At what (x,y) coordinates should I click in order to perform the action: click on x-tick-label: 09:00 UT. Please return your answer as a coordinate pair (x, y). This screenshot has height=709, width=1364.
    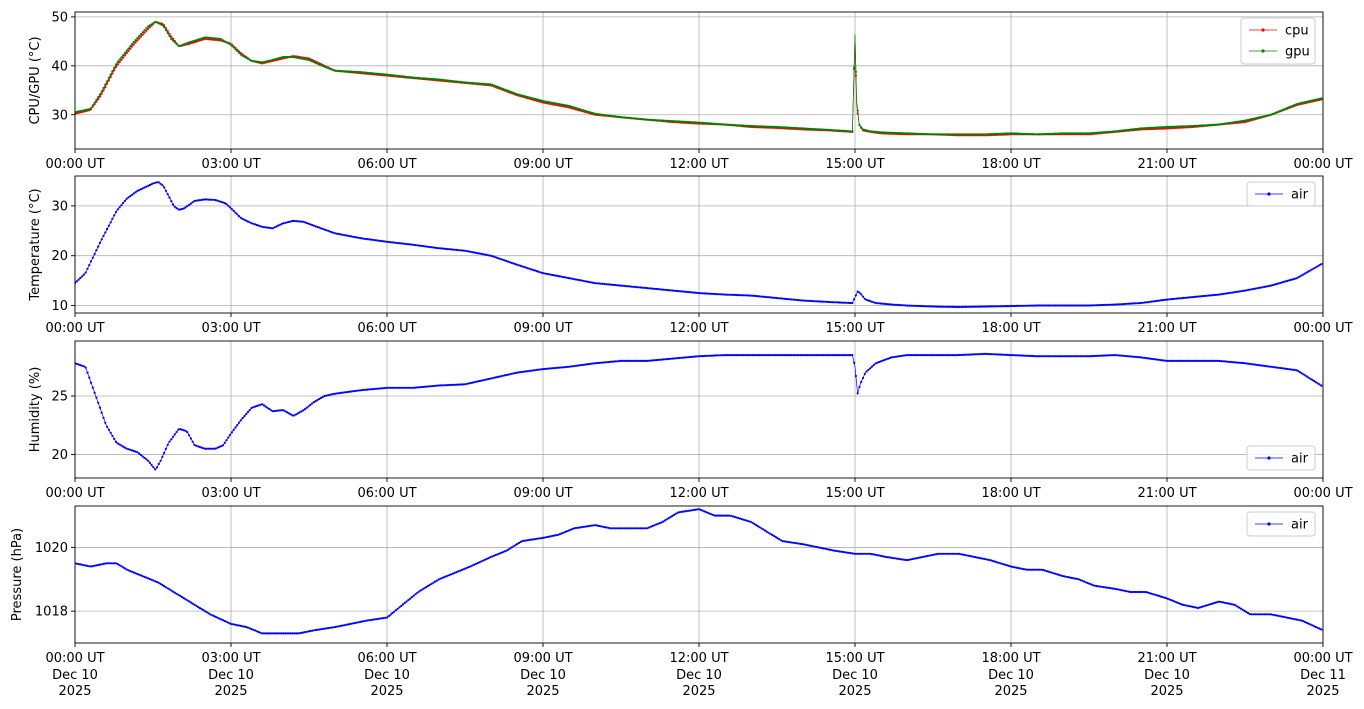
    Looking at the image, I should click on (542, 658).